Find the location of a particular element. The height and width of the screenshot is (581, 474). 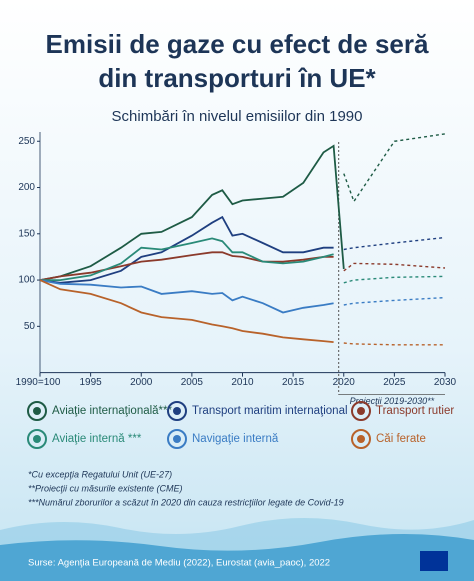

x-tick-label: 2030 is located at coordinates (445, 382).